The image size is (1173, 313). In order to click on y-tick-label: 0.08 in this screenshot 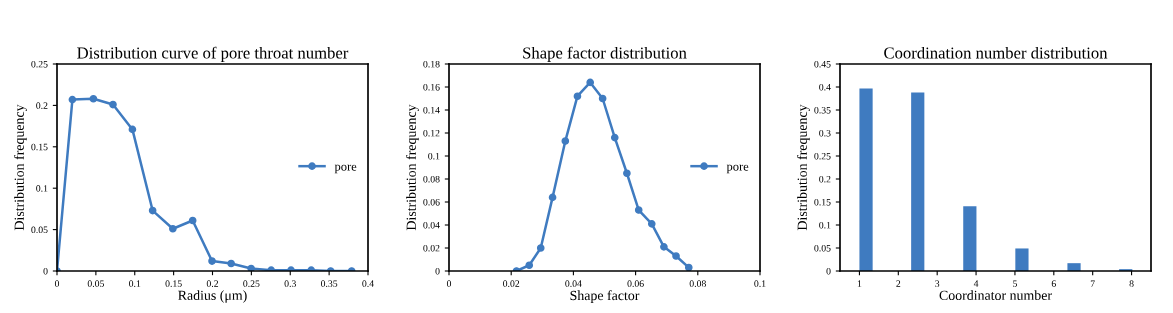, I will do `click(431, 179)`.